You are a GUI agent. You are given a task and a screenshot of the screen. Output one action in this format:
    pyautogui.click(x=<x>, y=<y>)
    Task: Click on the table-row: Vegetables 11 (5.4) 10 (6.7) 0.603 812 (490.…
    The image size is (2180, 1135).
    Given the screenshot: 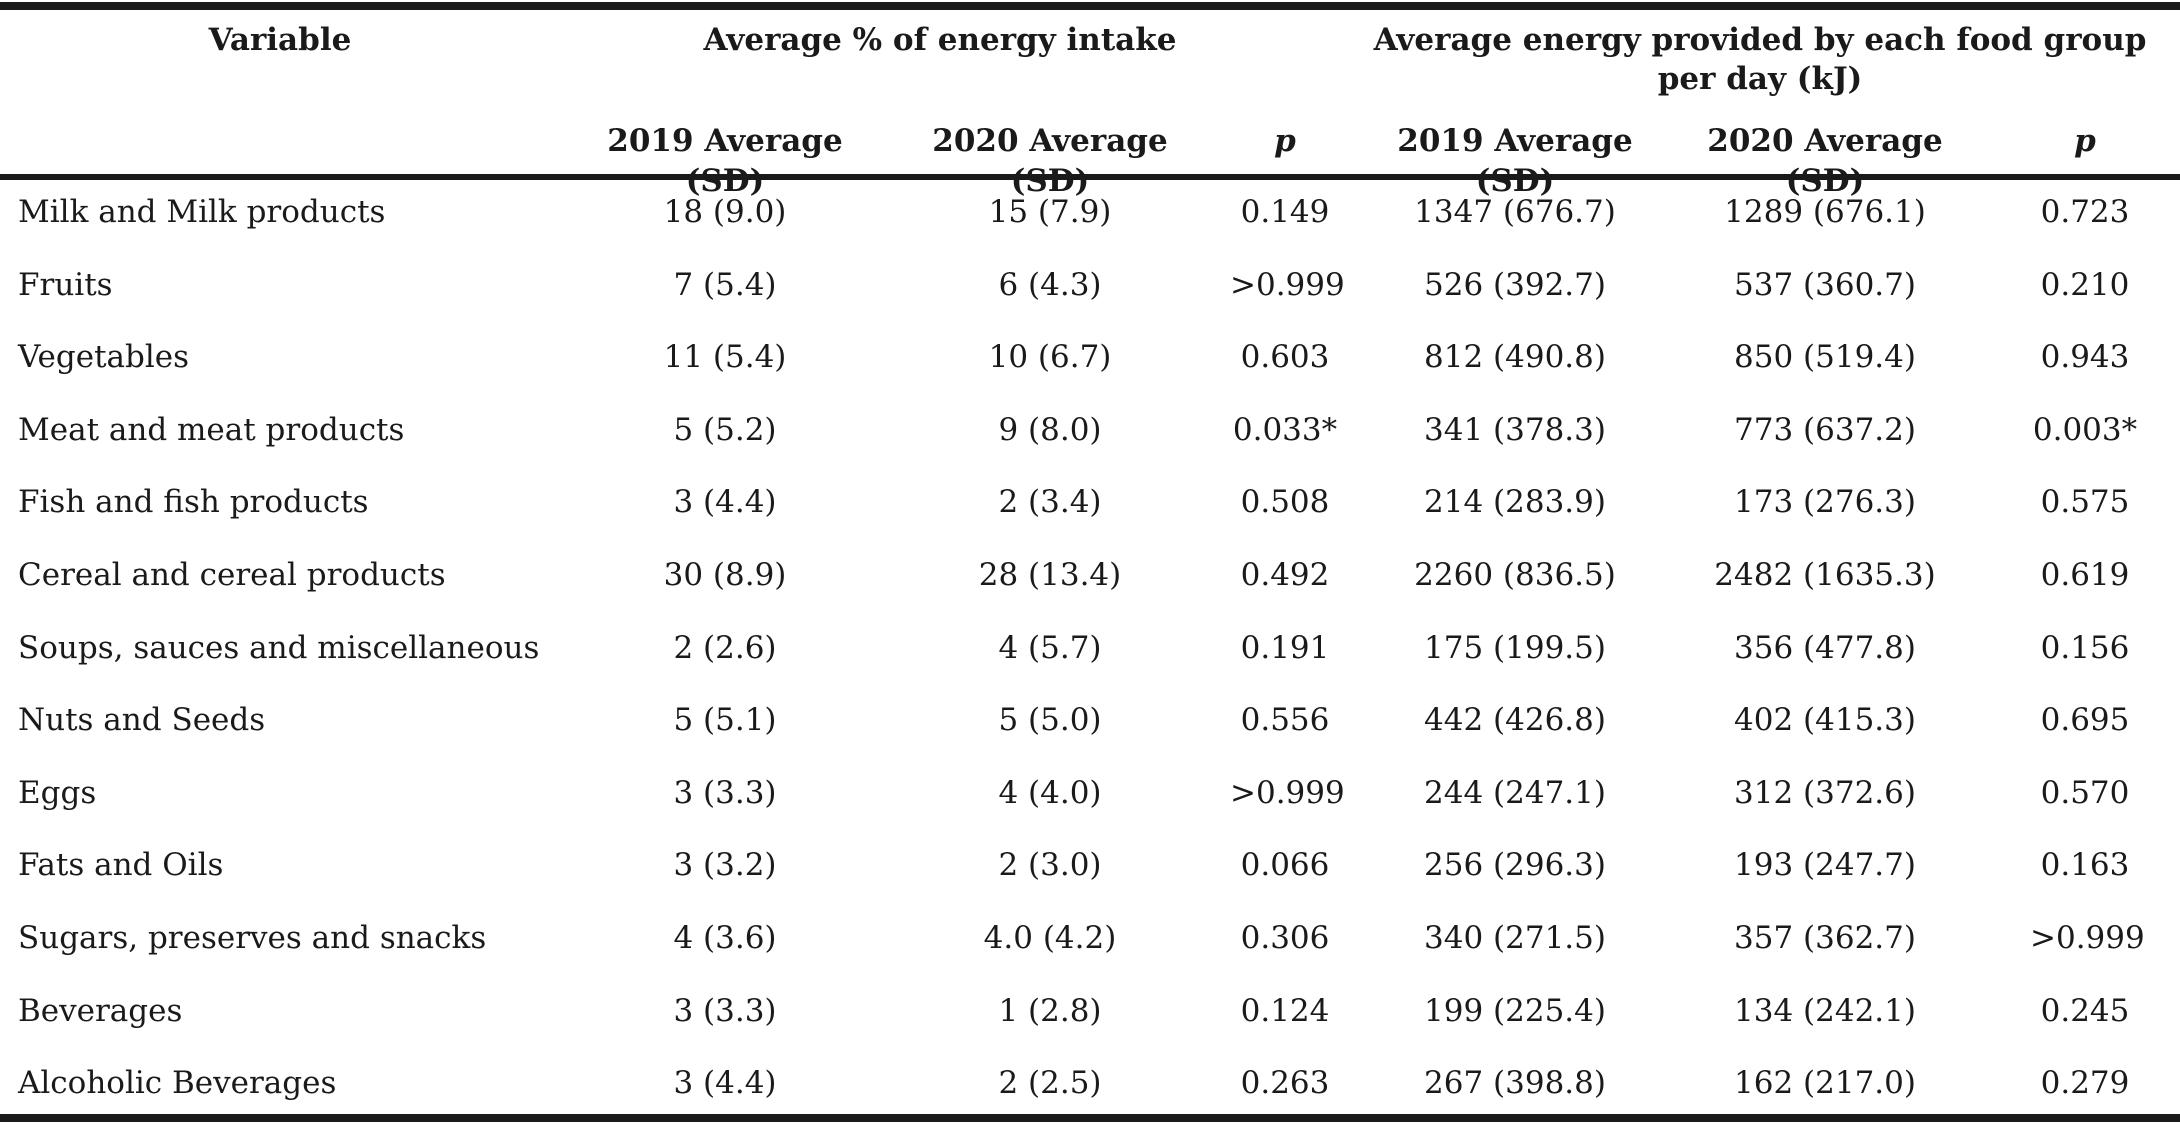 What is the action you would take?
    pyautogui.click(x=1090, y=373)
    